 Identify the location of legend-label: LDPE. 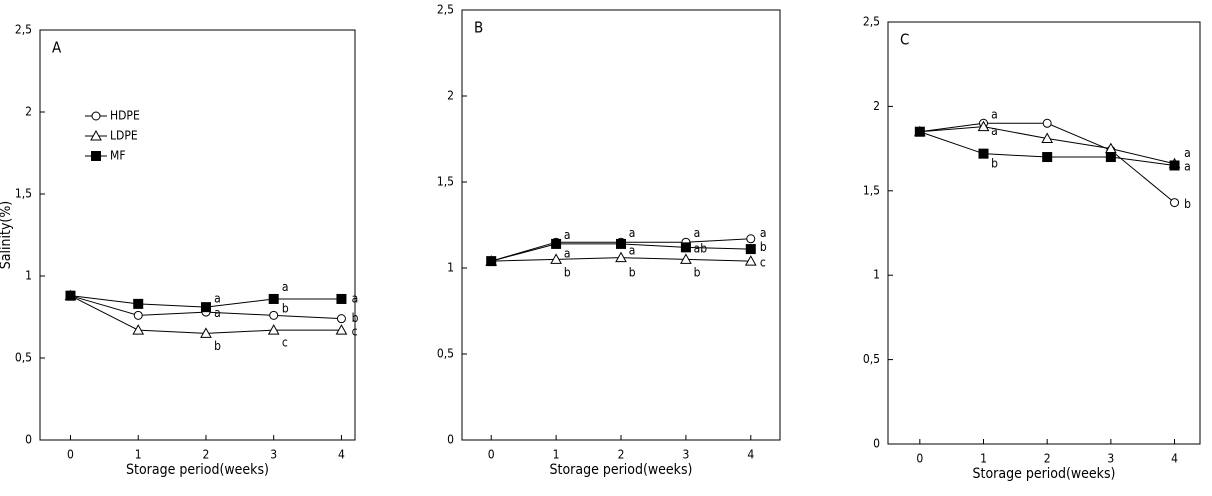
(124, 136).